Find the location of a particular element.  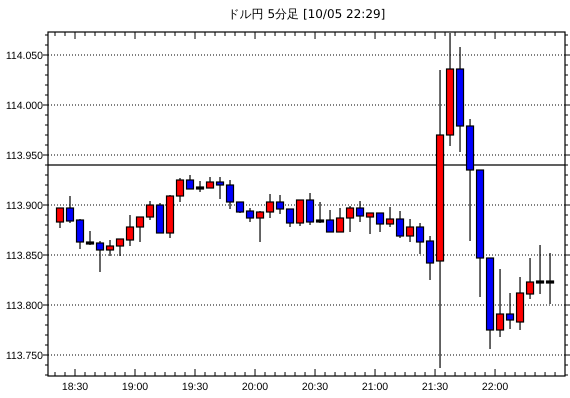

title: ドル円 5分足 [10/05 22:29] is located at coordinates (307, 14).